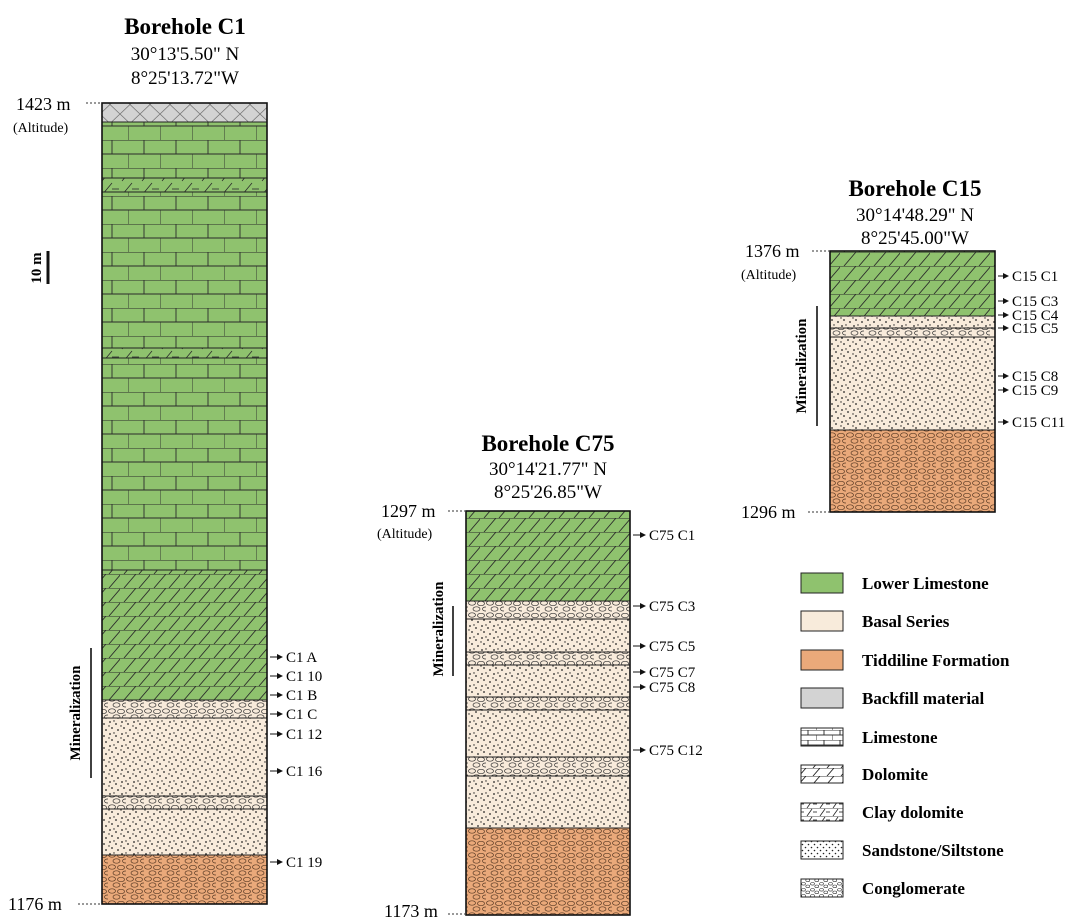 This screenshot has height=922, width=1085. Describe the element at coordinates (769, 275) in the screenshot. I see `borehole-c15-altitude-note: (Altitude)` at that location.